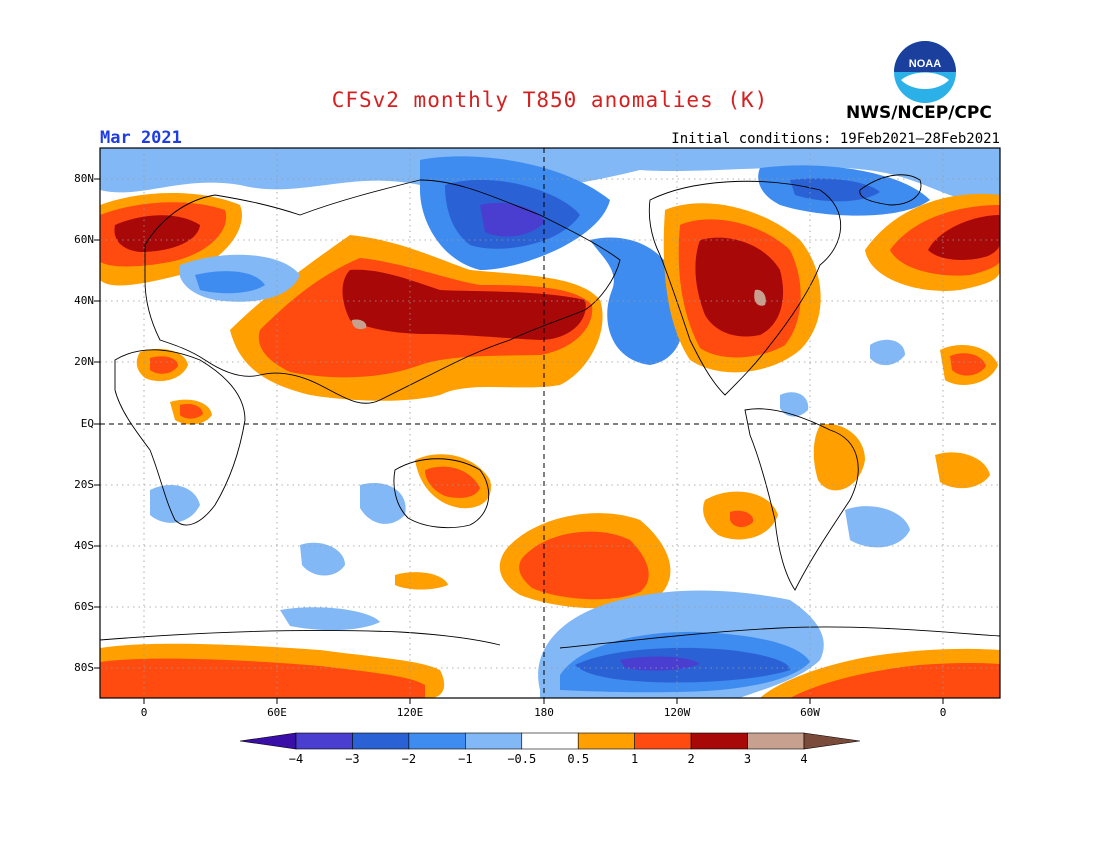 The image size is (1100, 850). Describe the element at coordinates (832, 741) in the screenshot. I see `color-bar-high-arrow` at that location.